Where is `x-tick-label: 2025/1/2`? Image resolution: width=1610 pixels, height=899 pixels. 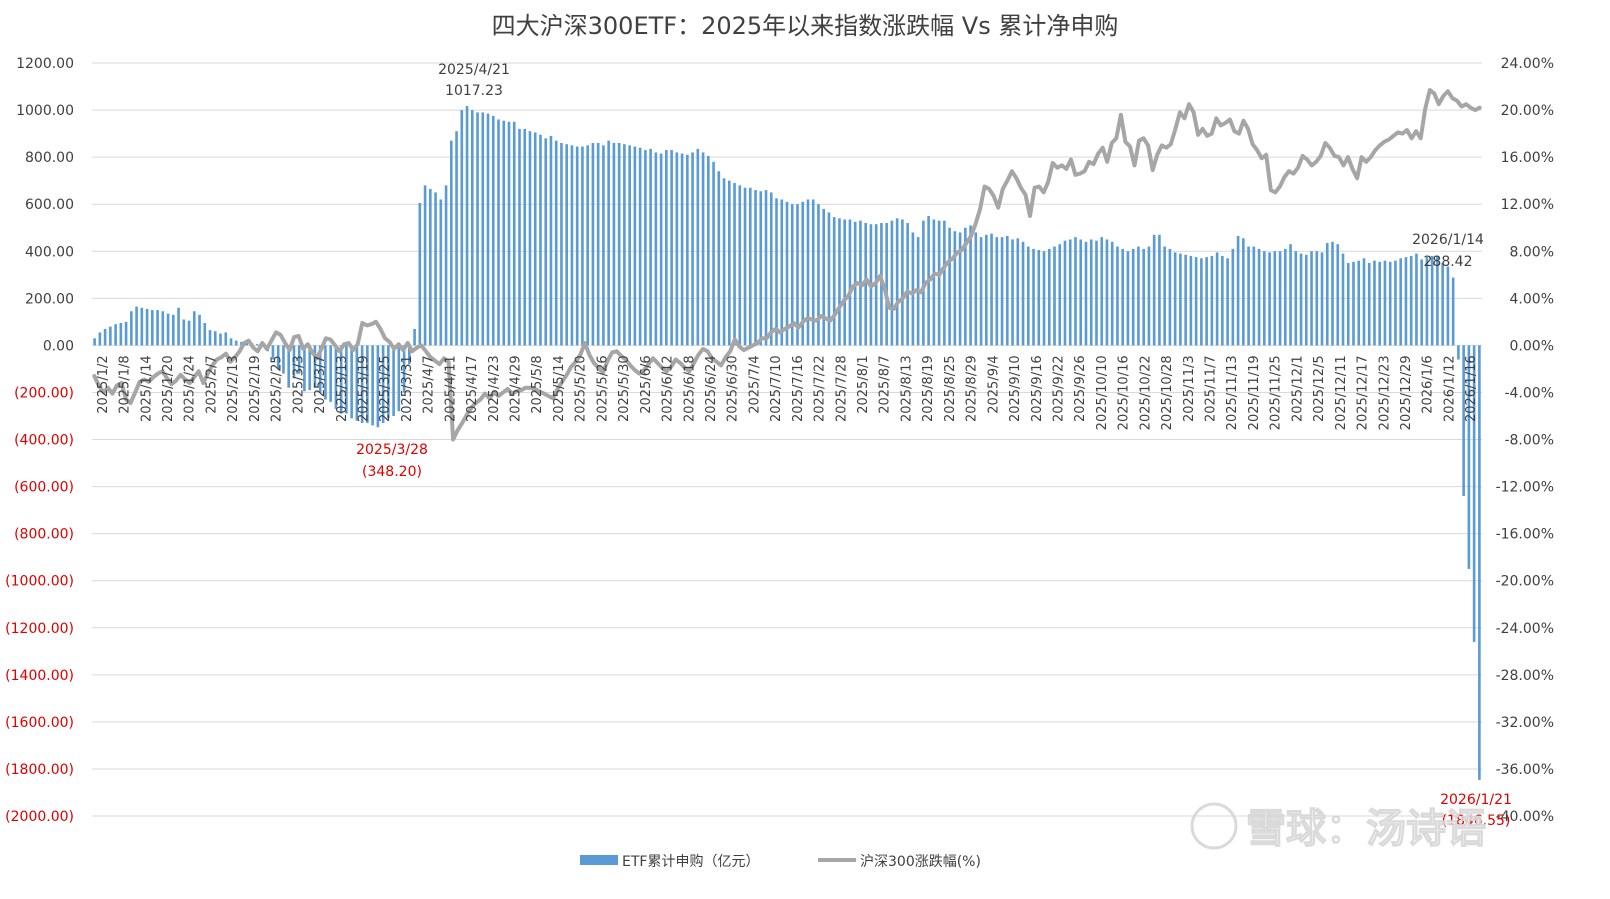 x-tick-label: 2025/1/2 is located at coordinates (103, 384).